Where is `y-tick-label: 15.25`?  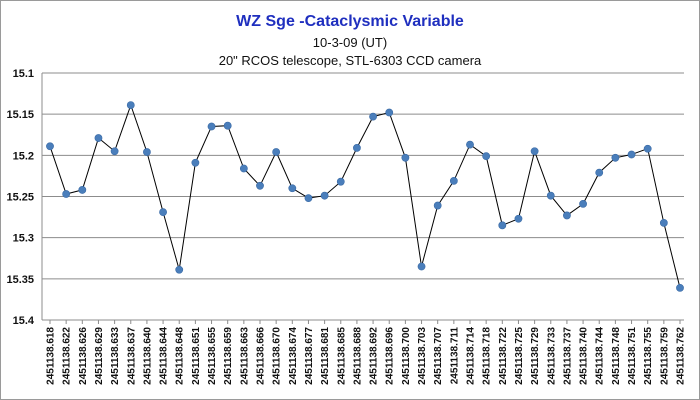 y-tick-label: 15.25 is located at coordinates (20, 198).